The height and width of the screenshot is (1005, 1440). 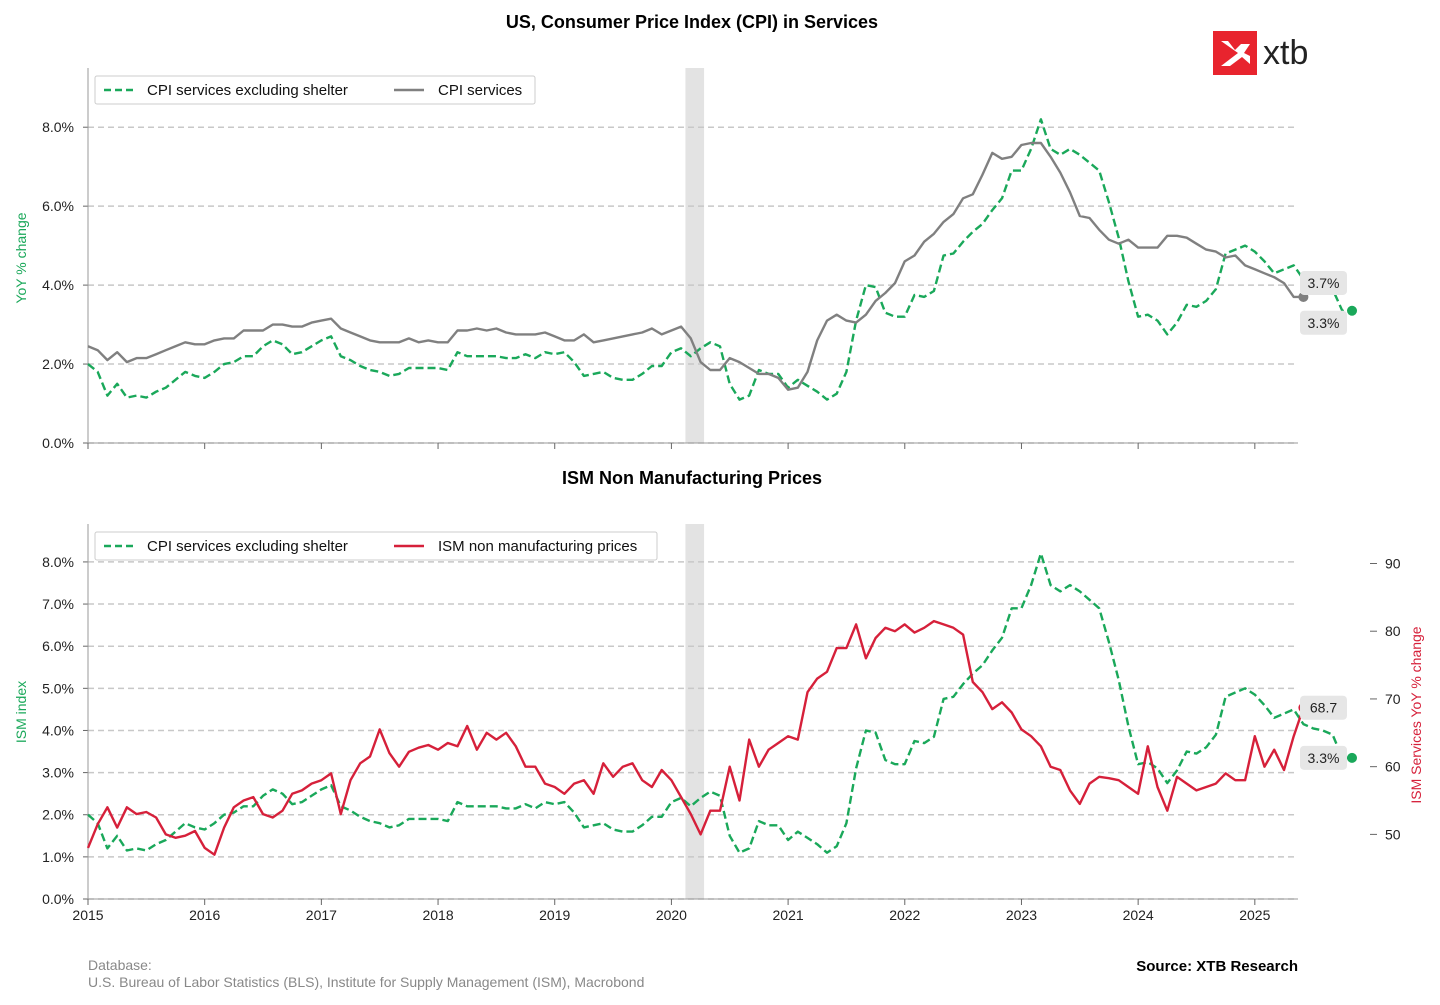 I want to click on chart-title-bottom: ISM Non Manufacturing Prices, so click(x=692, y=478).